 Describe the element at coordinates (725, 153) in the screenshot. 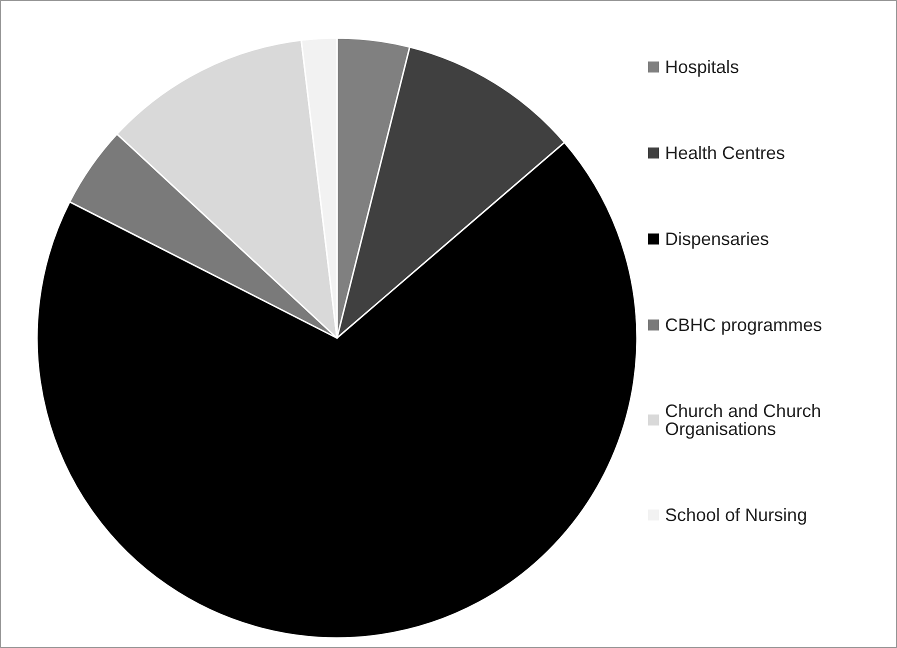

I see `legend-label: Health Centres` at that location.